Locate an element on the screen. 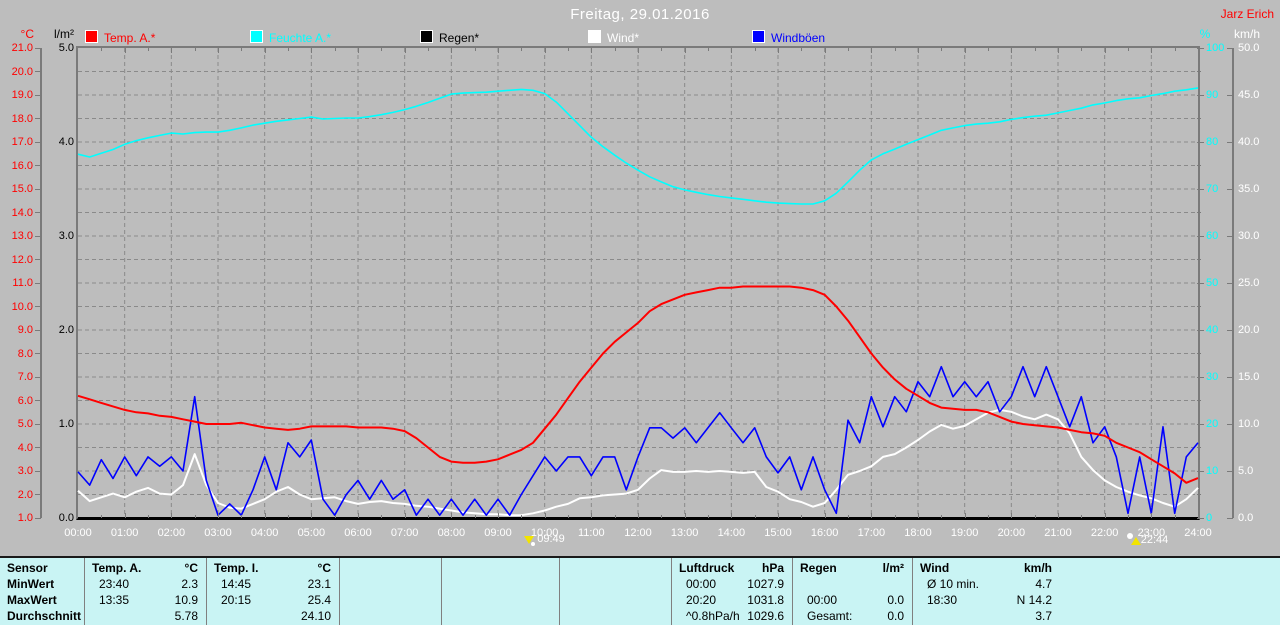  summary-value-row: Ø 10 min. 4.7 is located at coordinates (986, 584).